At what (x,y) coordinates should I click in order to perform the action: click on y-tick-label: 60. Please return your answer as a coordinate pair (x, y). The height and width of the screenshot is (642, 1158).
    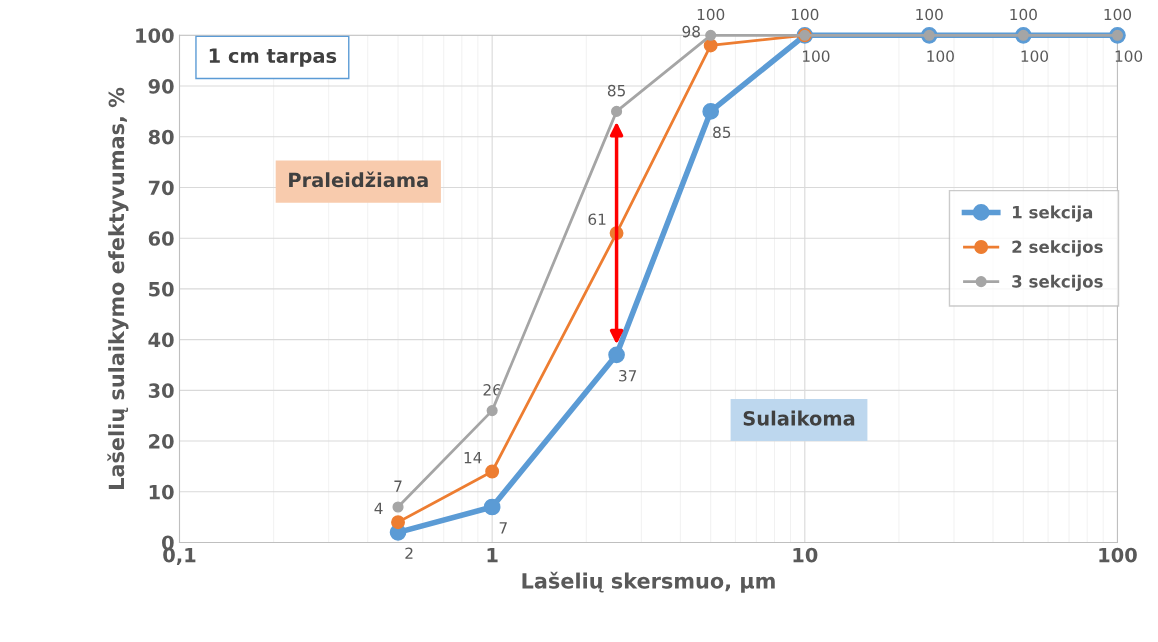
    Looking at the image, I should click on (161, 238).